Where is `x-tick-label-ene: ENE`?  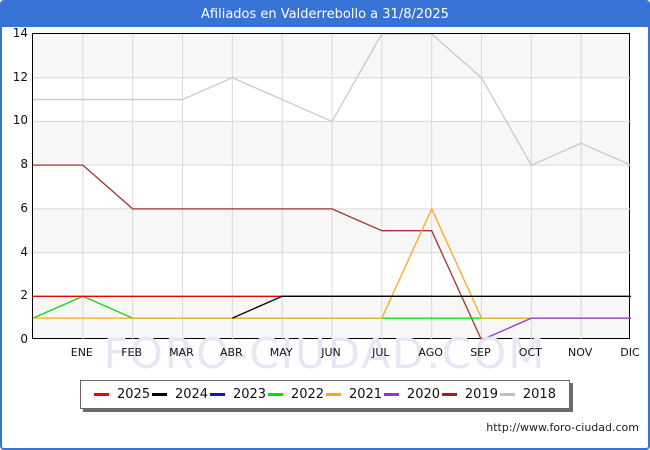 x-tick-label-ene: ENE is located at coordinates (81, 352).